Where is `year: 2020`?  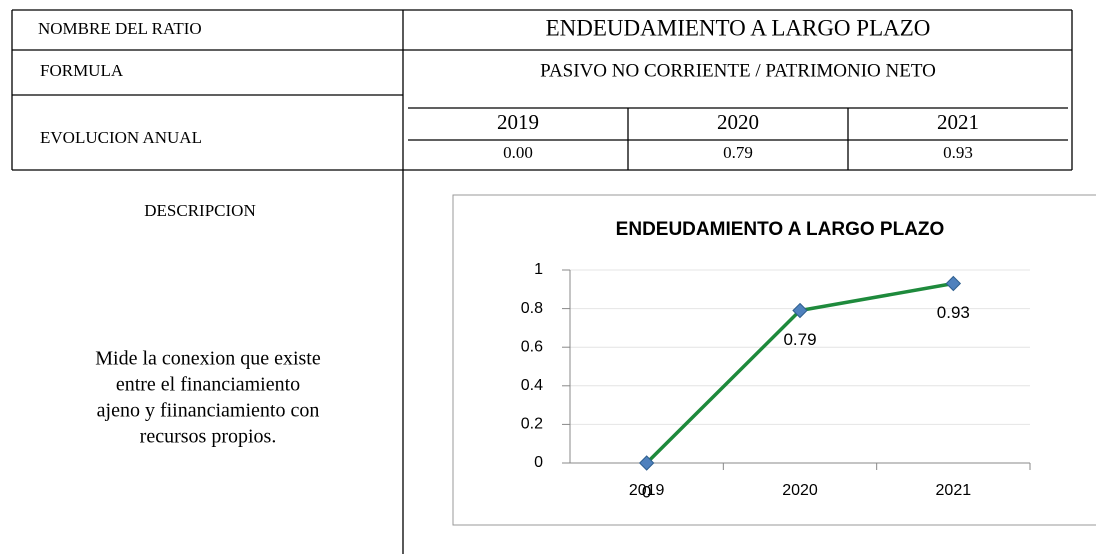 year: 2020 is located at coordinates (738, 122).